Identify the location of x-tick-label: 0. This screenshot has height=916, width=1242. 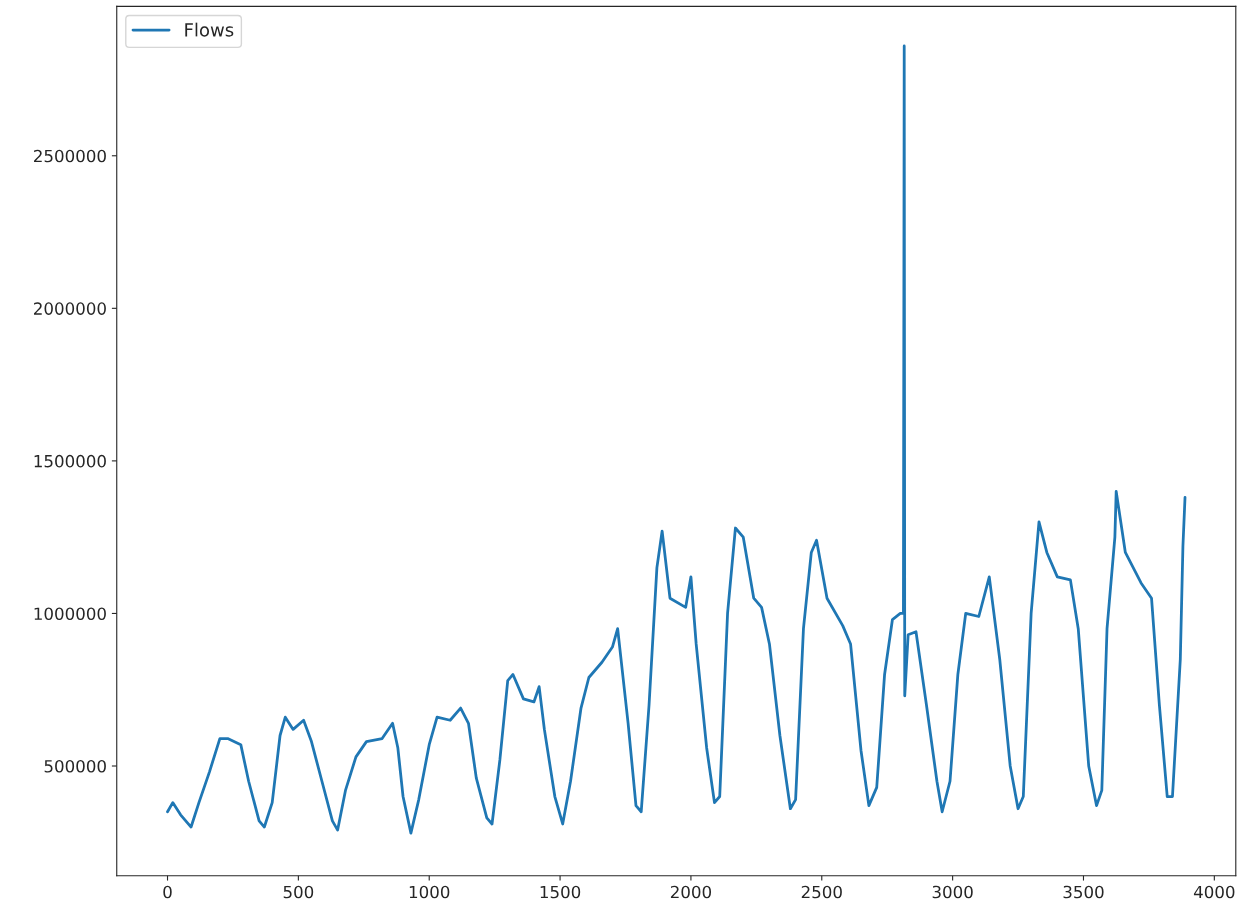
(167, 892).